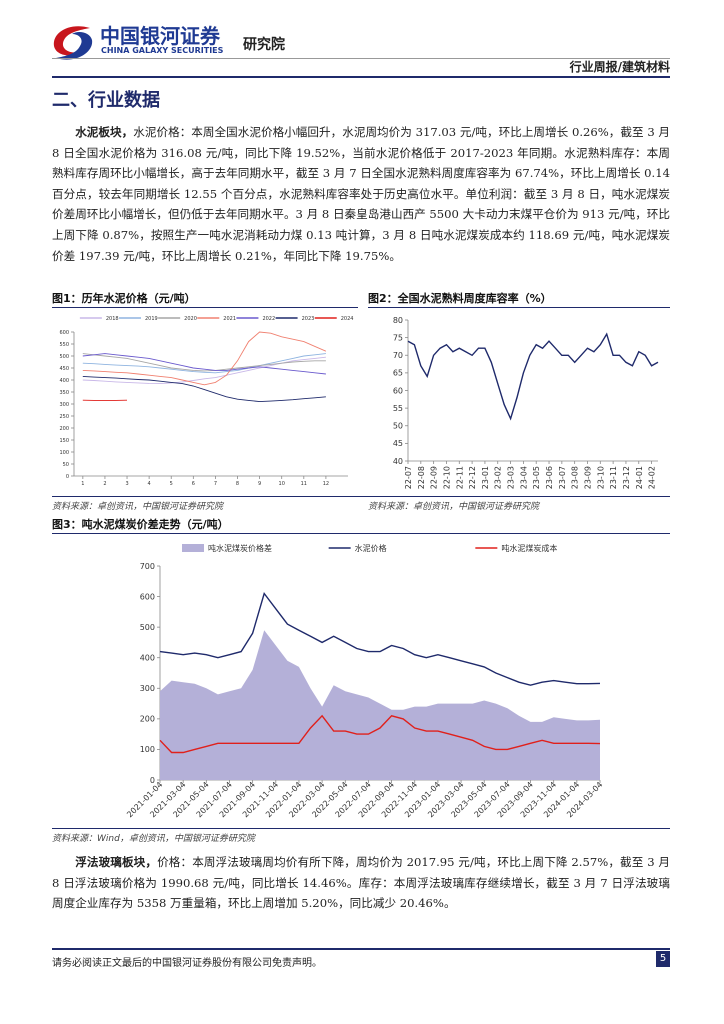  I want to click on x-tick-label: 22-12, so click(472, 477).